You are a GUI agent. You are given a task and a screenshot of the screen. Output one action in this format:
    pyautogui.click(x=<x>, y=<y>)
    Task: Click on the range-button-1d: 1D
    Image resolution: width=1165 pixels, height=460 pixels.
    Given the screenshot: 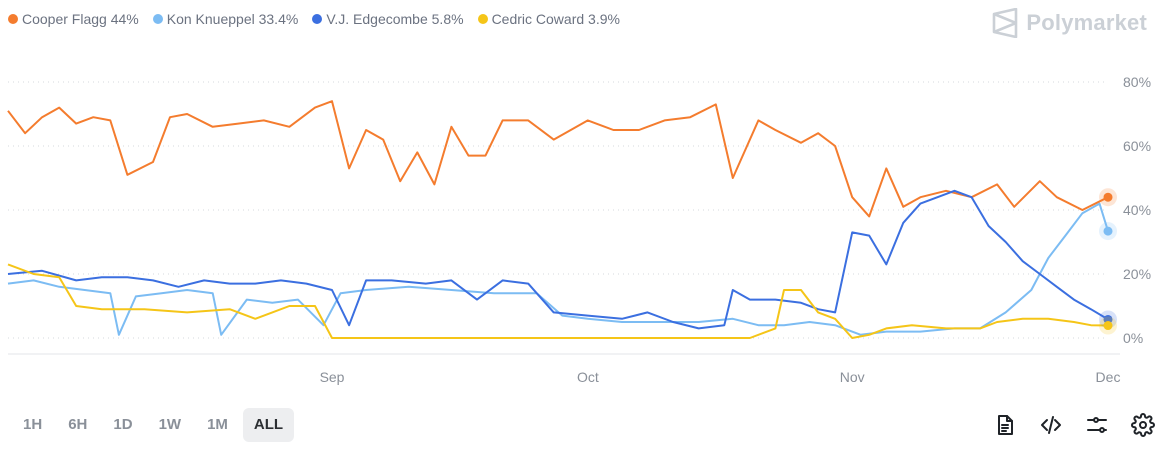 What is the action you would take?
    pyautogui.click(x=123, y=424)
    